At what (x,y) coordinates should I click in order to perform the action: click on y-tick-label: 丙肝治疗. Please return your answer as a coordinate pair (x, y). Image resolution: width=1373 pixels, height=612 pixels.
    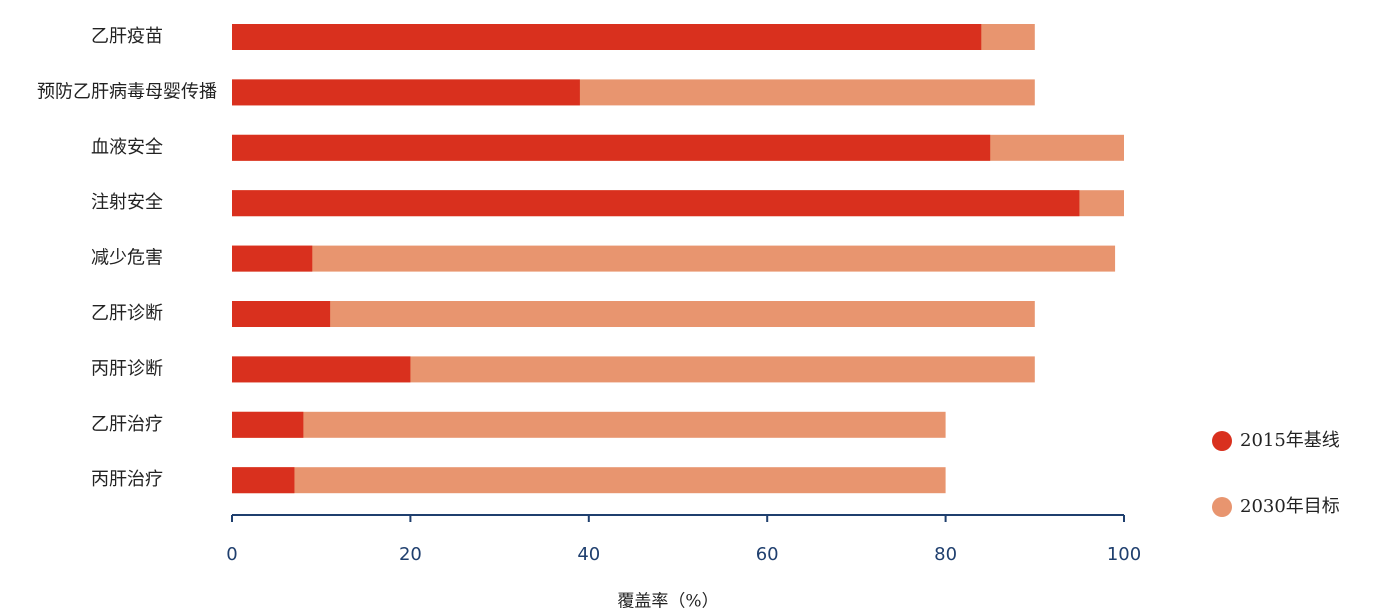
    Looking at the image, I should click on (127, 479).